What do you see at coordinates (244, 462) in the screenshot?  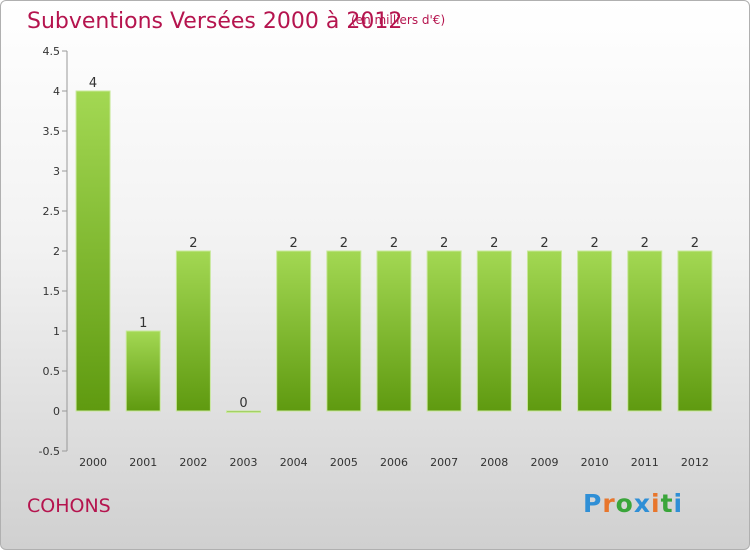 I see `x-tick-label: 2003` at bounding box center [244, 462].